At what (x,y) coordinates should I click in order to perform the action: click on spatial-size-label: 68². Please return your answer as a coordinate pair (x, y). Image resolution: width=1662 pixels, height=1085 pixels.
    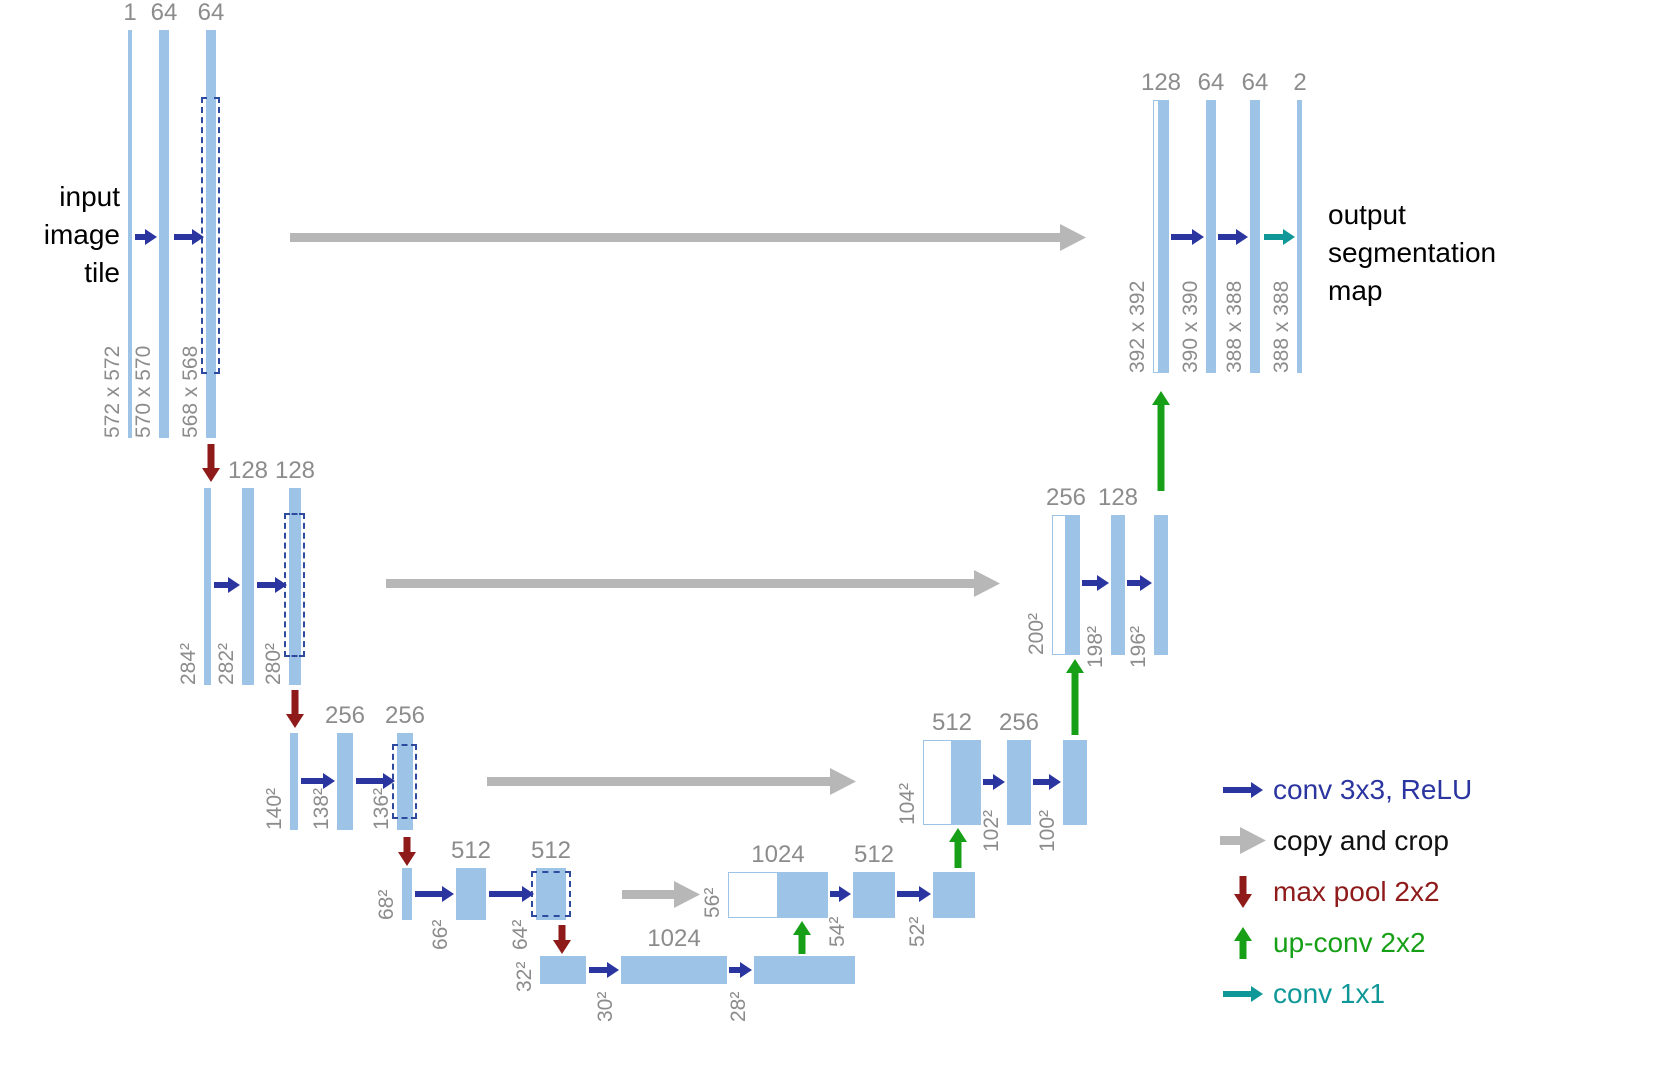
    Looking at the image, I should click on (386, 904).